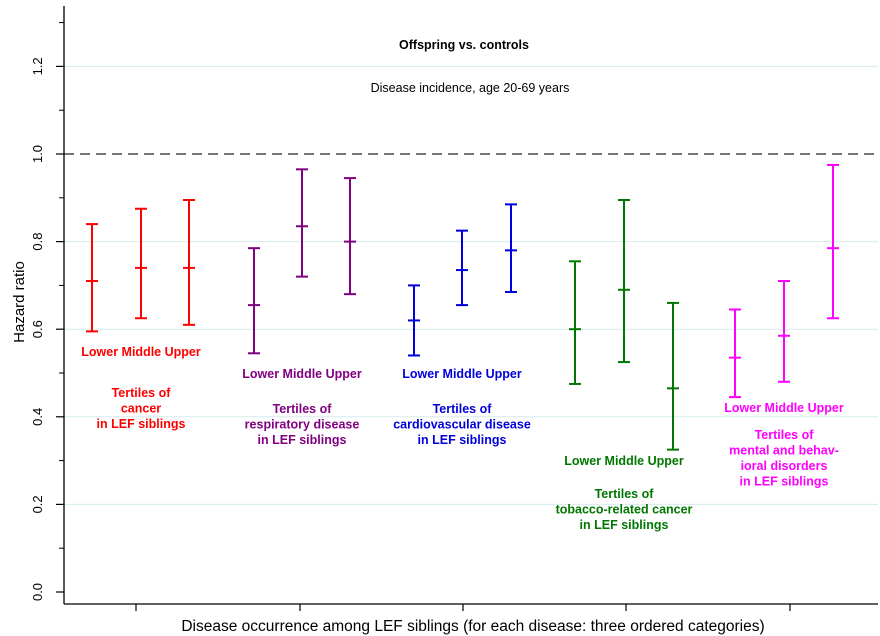  What do you see at coordinates (784, 451) in the screenshot?
I see `group-caption-line: mental and behav-` at bounding box center [784, 451].